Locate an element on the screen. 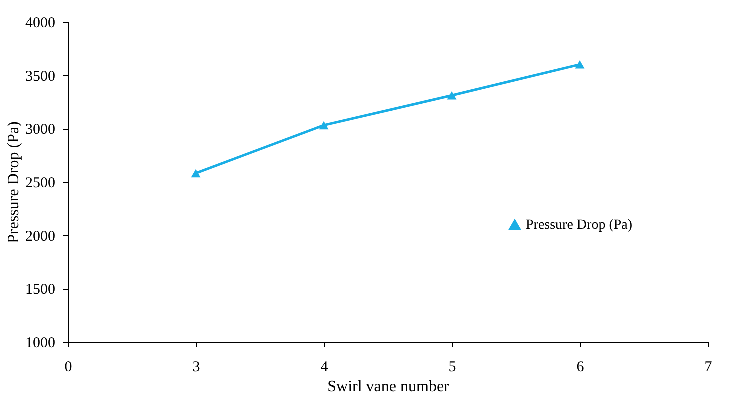 This screenshot has height=407, width=752. y-tick-label: 2500 is located at coordinates (41, 184).